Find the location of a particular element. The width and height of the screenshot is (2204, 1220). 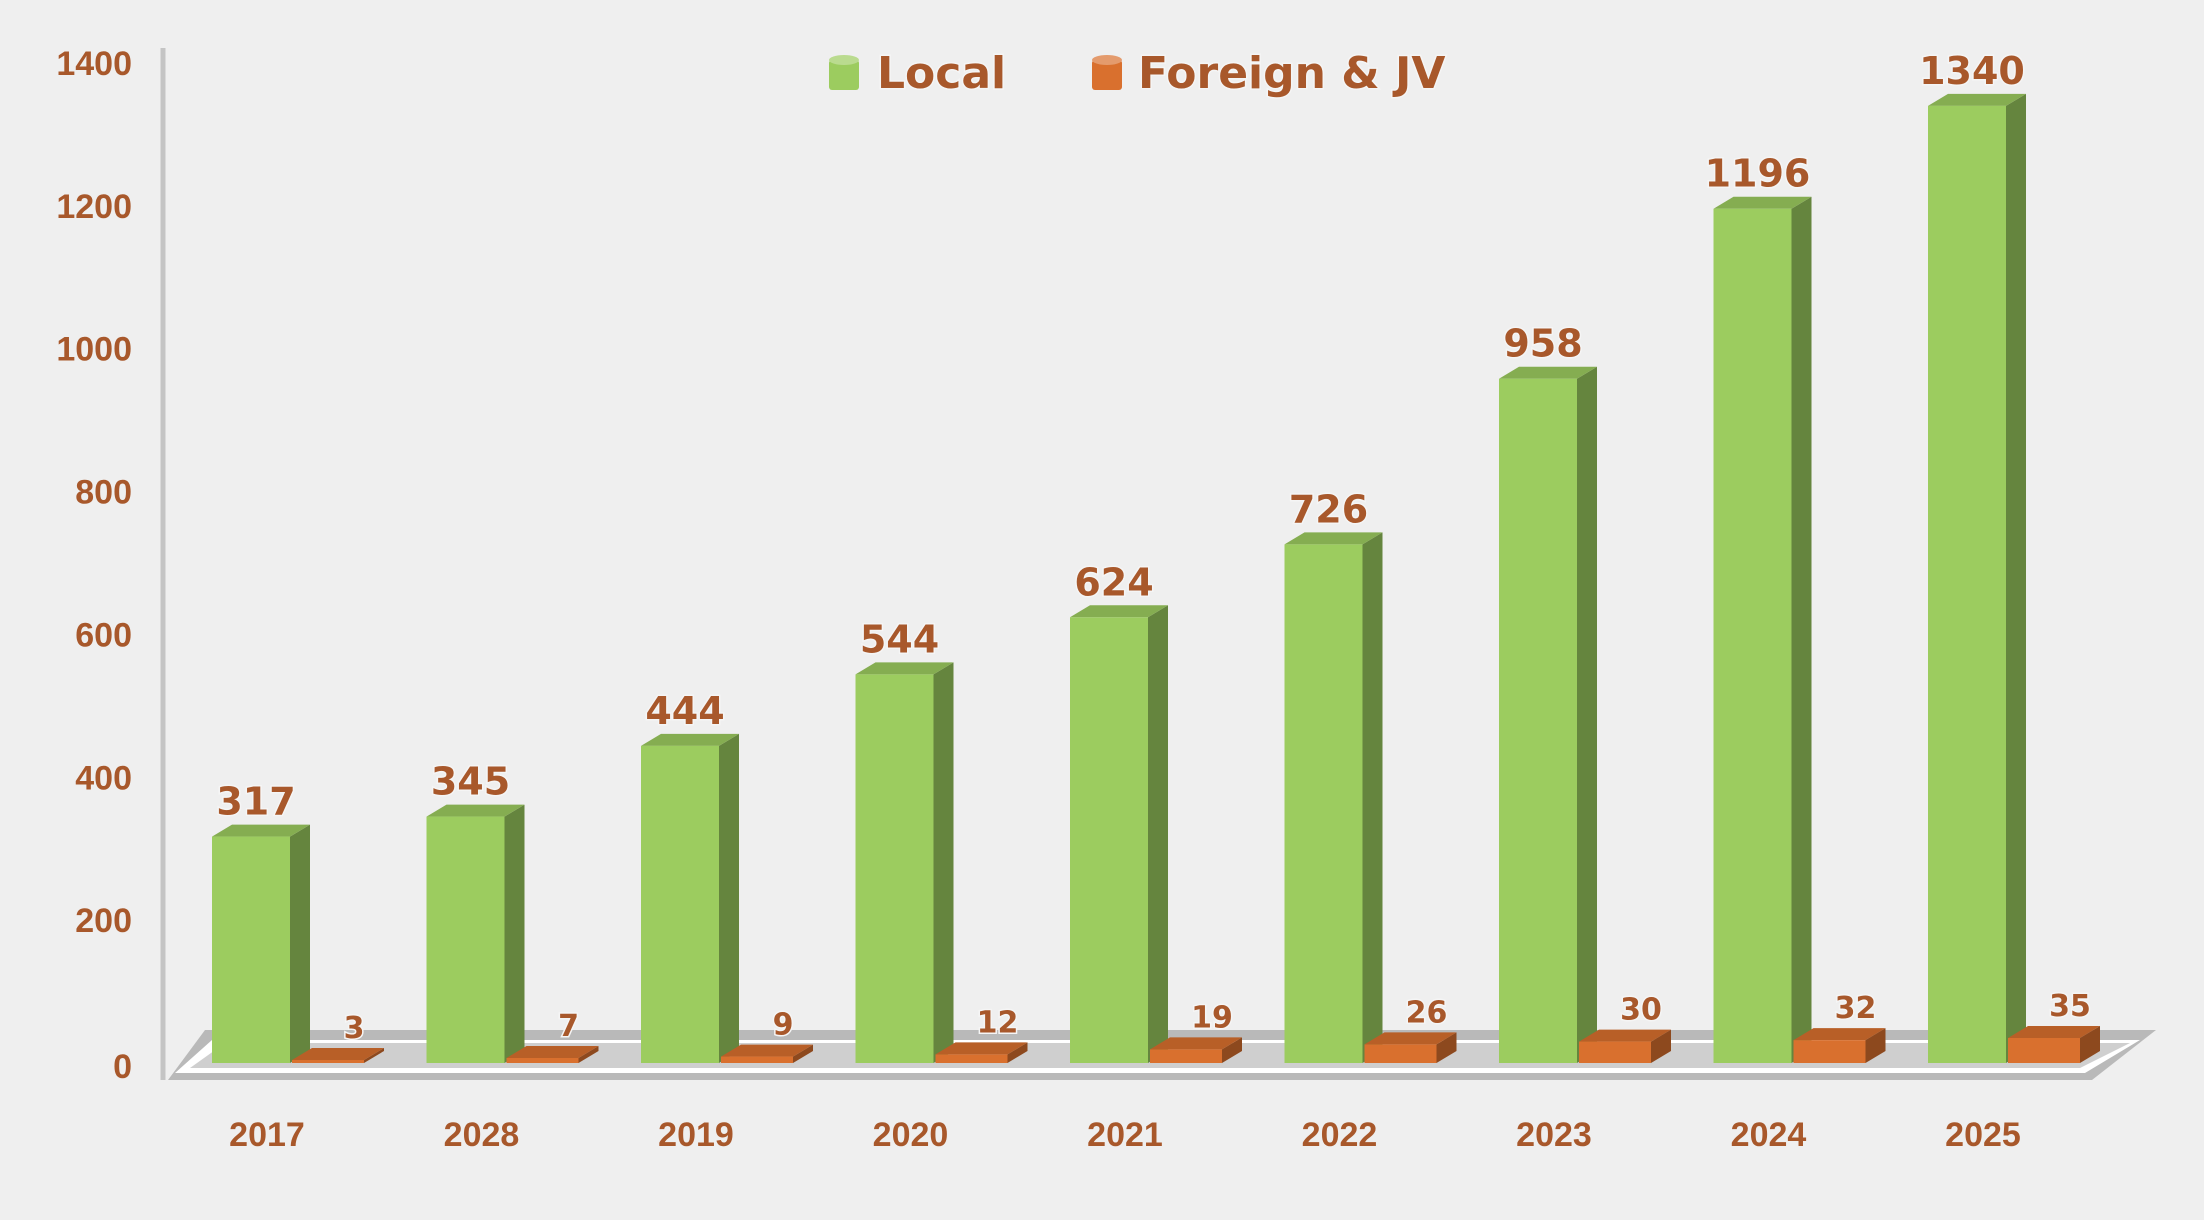

bar-foreign-jv-2020 is located at coordinates (981, 1052).